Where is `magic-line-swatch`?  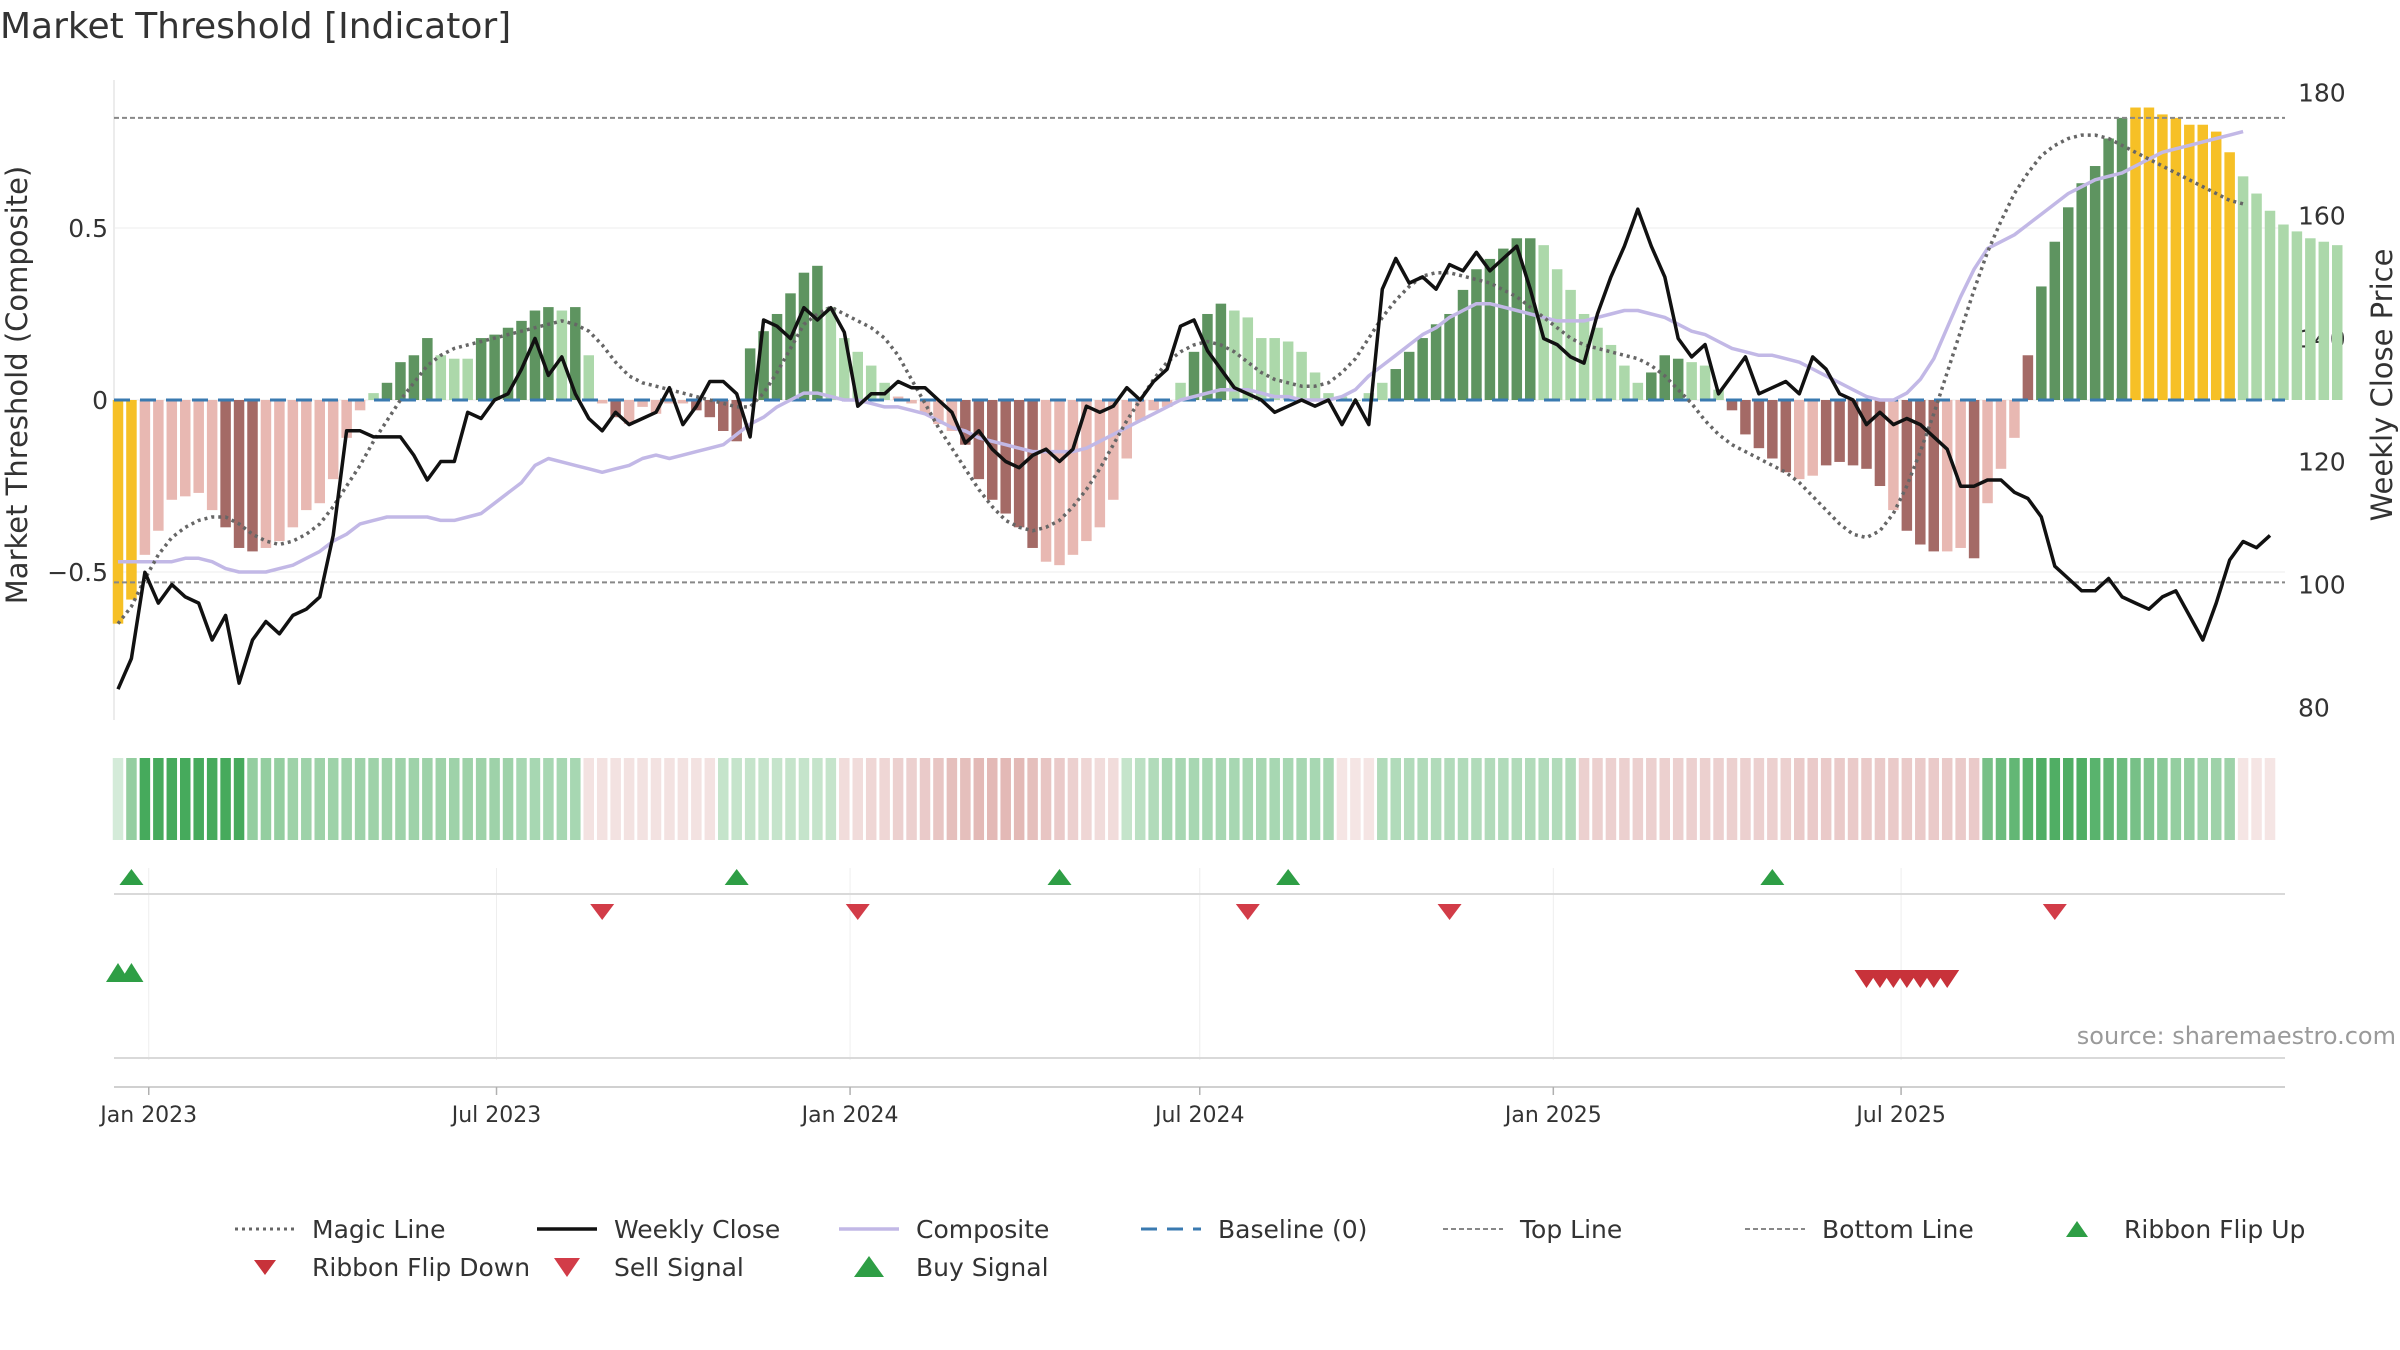
magic-line-swatch is located at coordinates (265, 1229).